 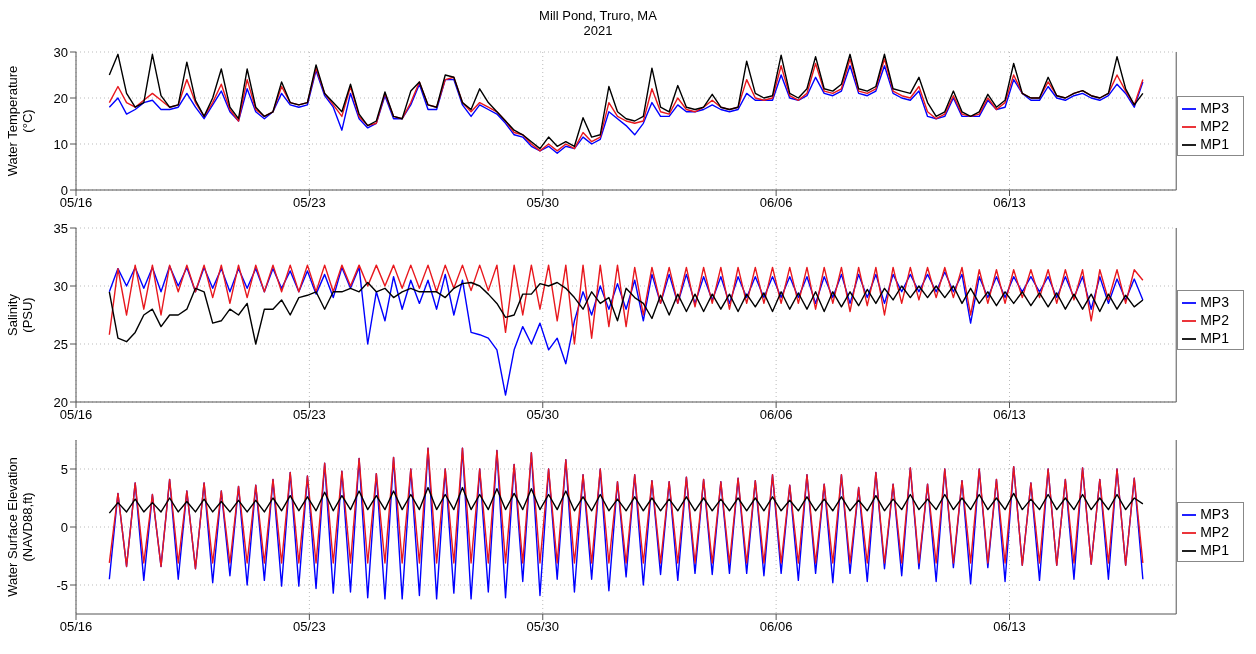 What do you see at coordinates (598, 15) in the screenshot?
I see `chart-title: Mill Pond, Truro, MA` at bounding box center [598, 15].